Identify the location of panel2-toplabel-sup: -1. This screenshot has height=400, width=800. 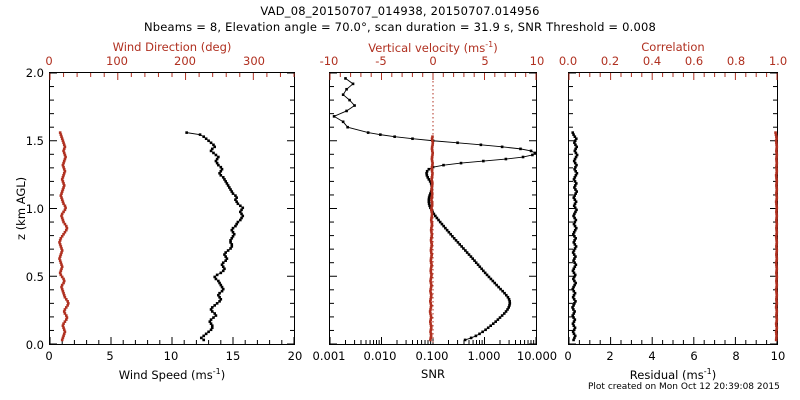
(489, 44).